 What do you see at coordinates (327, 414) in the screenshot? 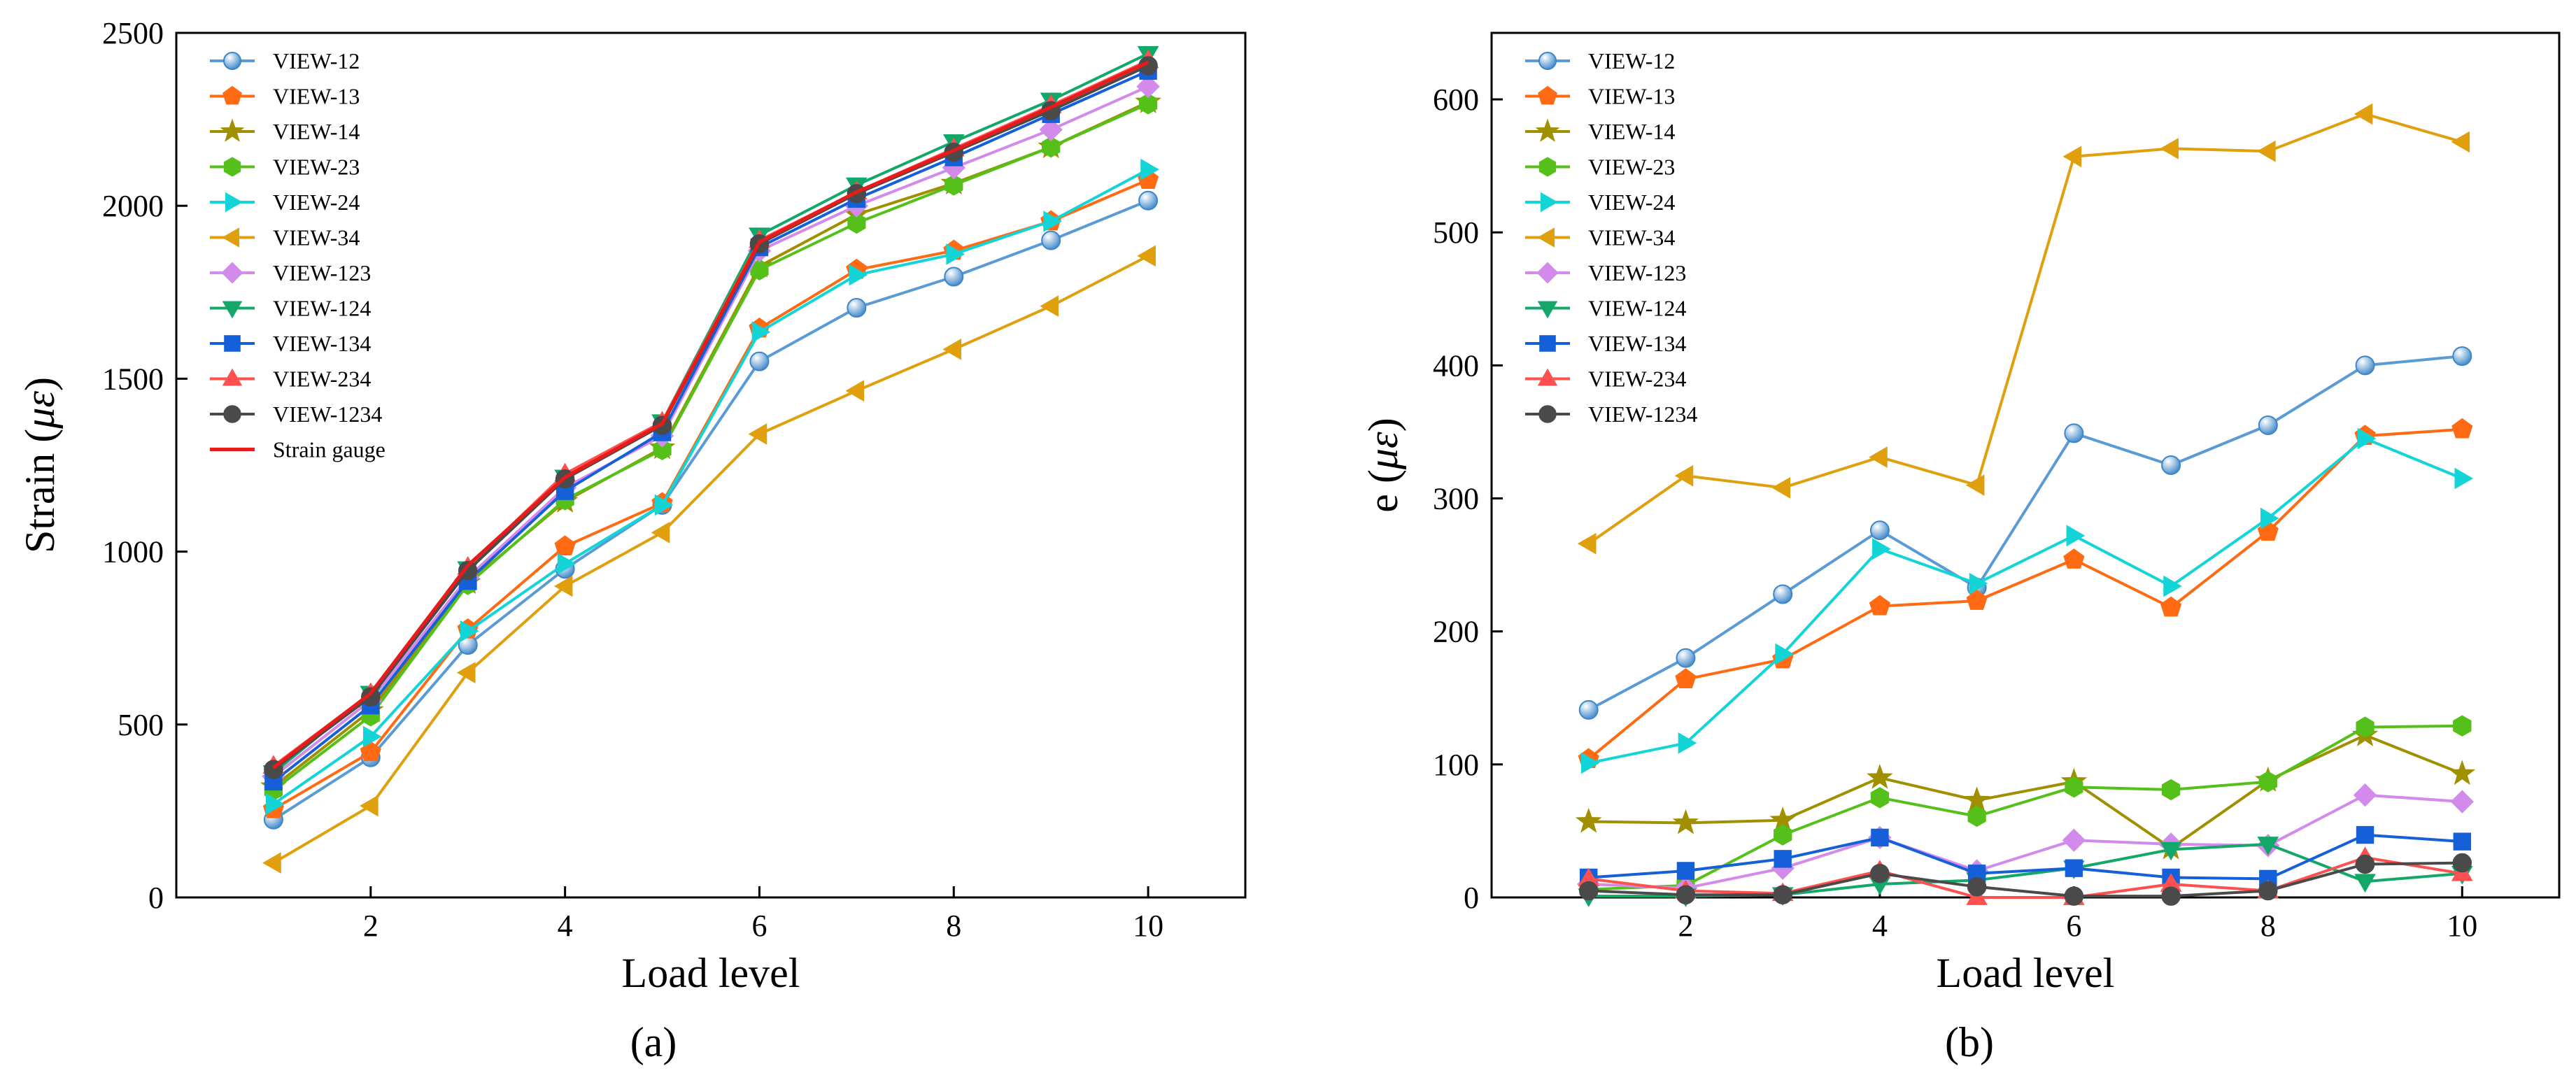
I see `legend-label: VIEW-1234` at bounding box center [327, 414].